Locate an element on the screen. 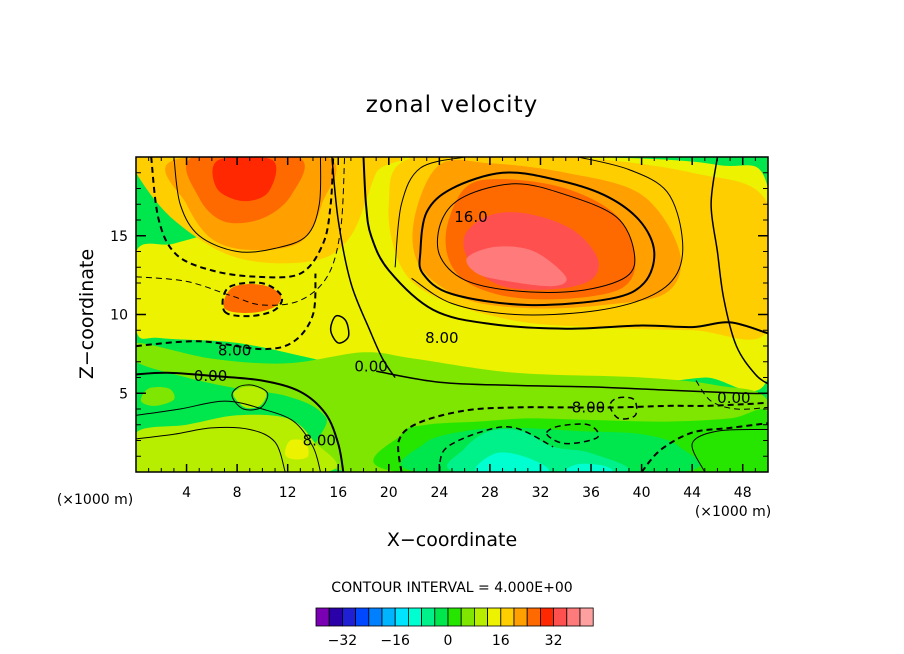  x-tick-label: 4 is located at coordinates (186, 493).